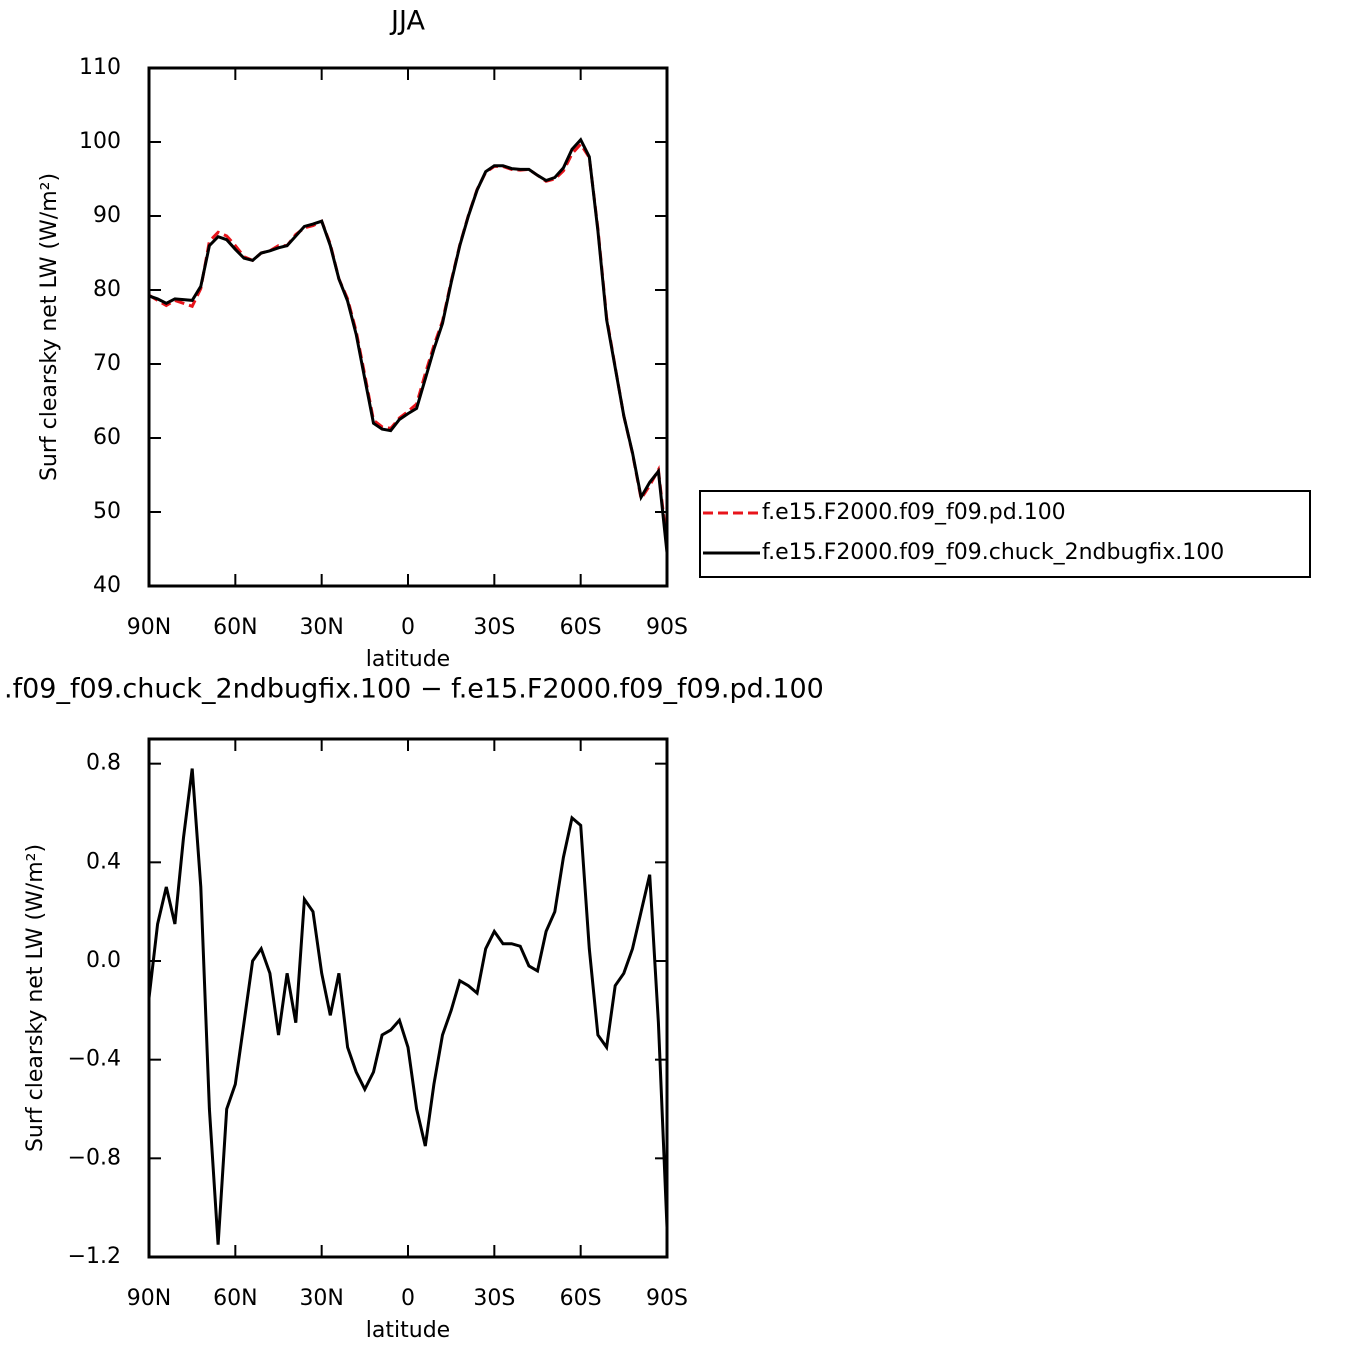  Describe the element at coordinates (407, 21) in the screenshot. I see `chart-title: JJA` at that location.